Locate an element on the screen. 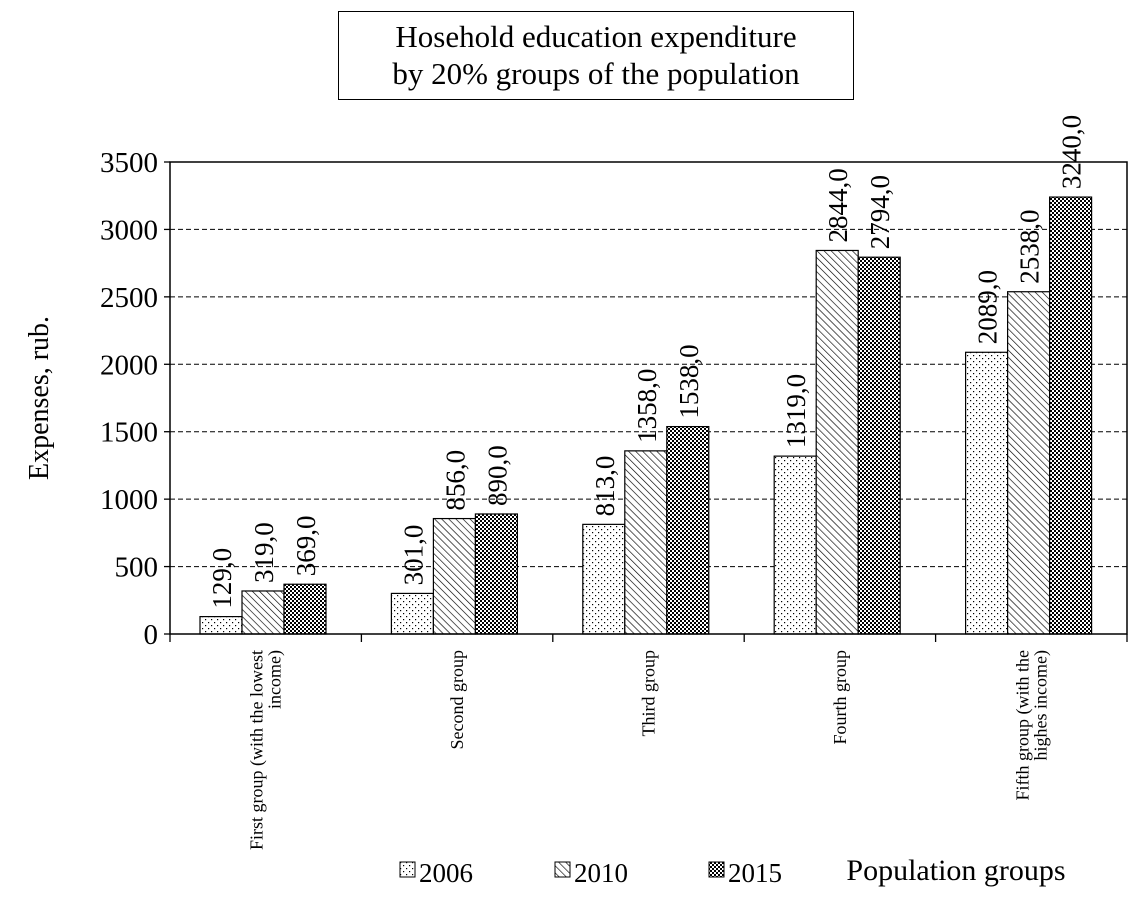 This screenshot has height=916, width=1146. x-category-label: First group (with the lowest is located at coordinates (257, 750).